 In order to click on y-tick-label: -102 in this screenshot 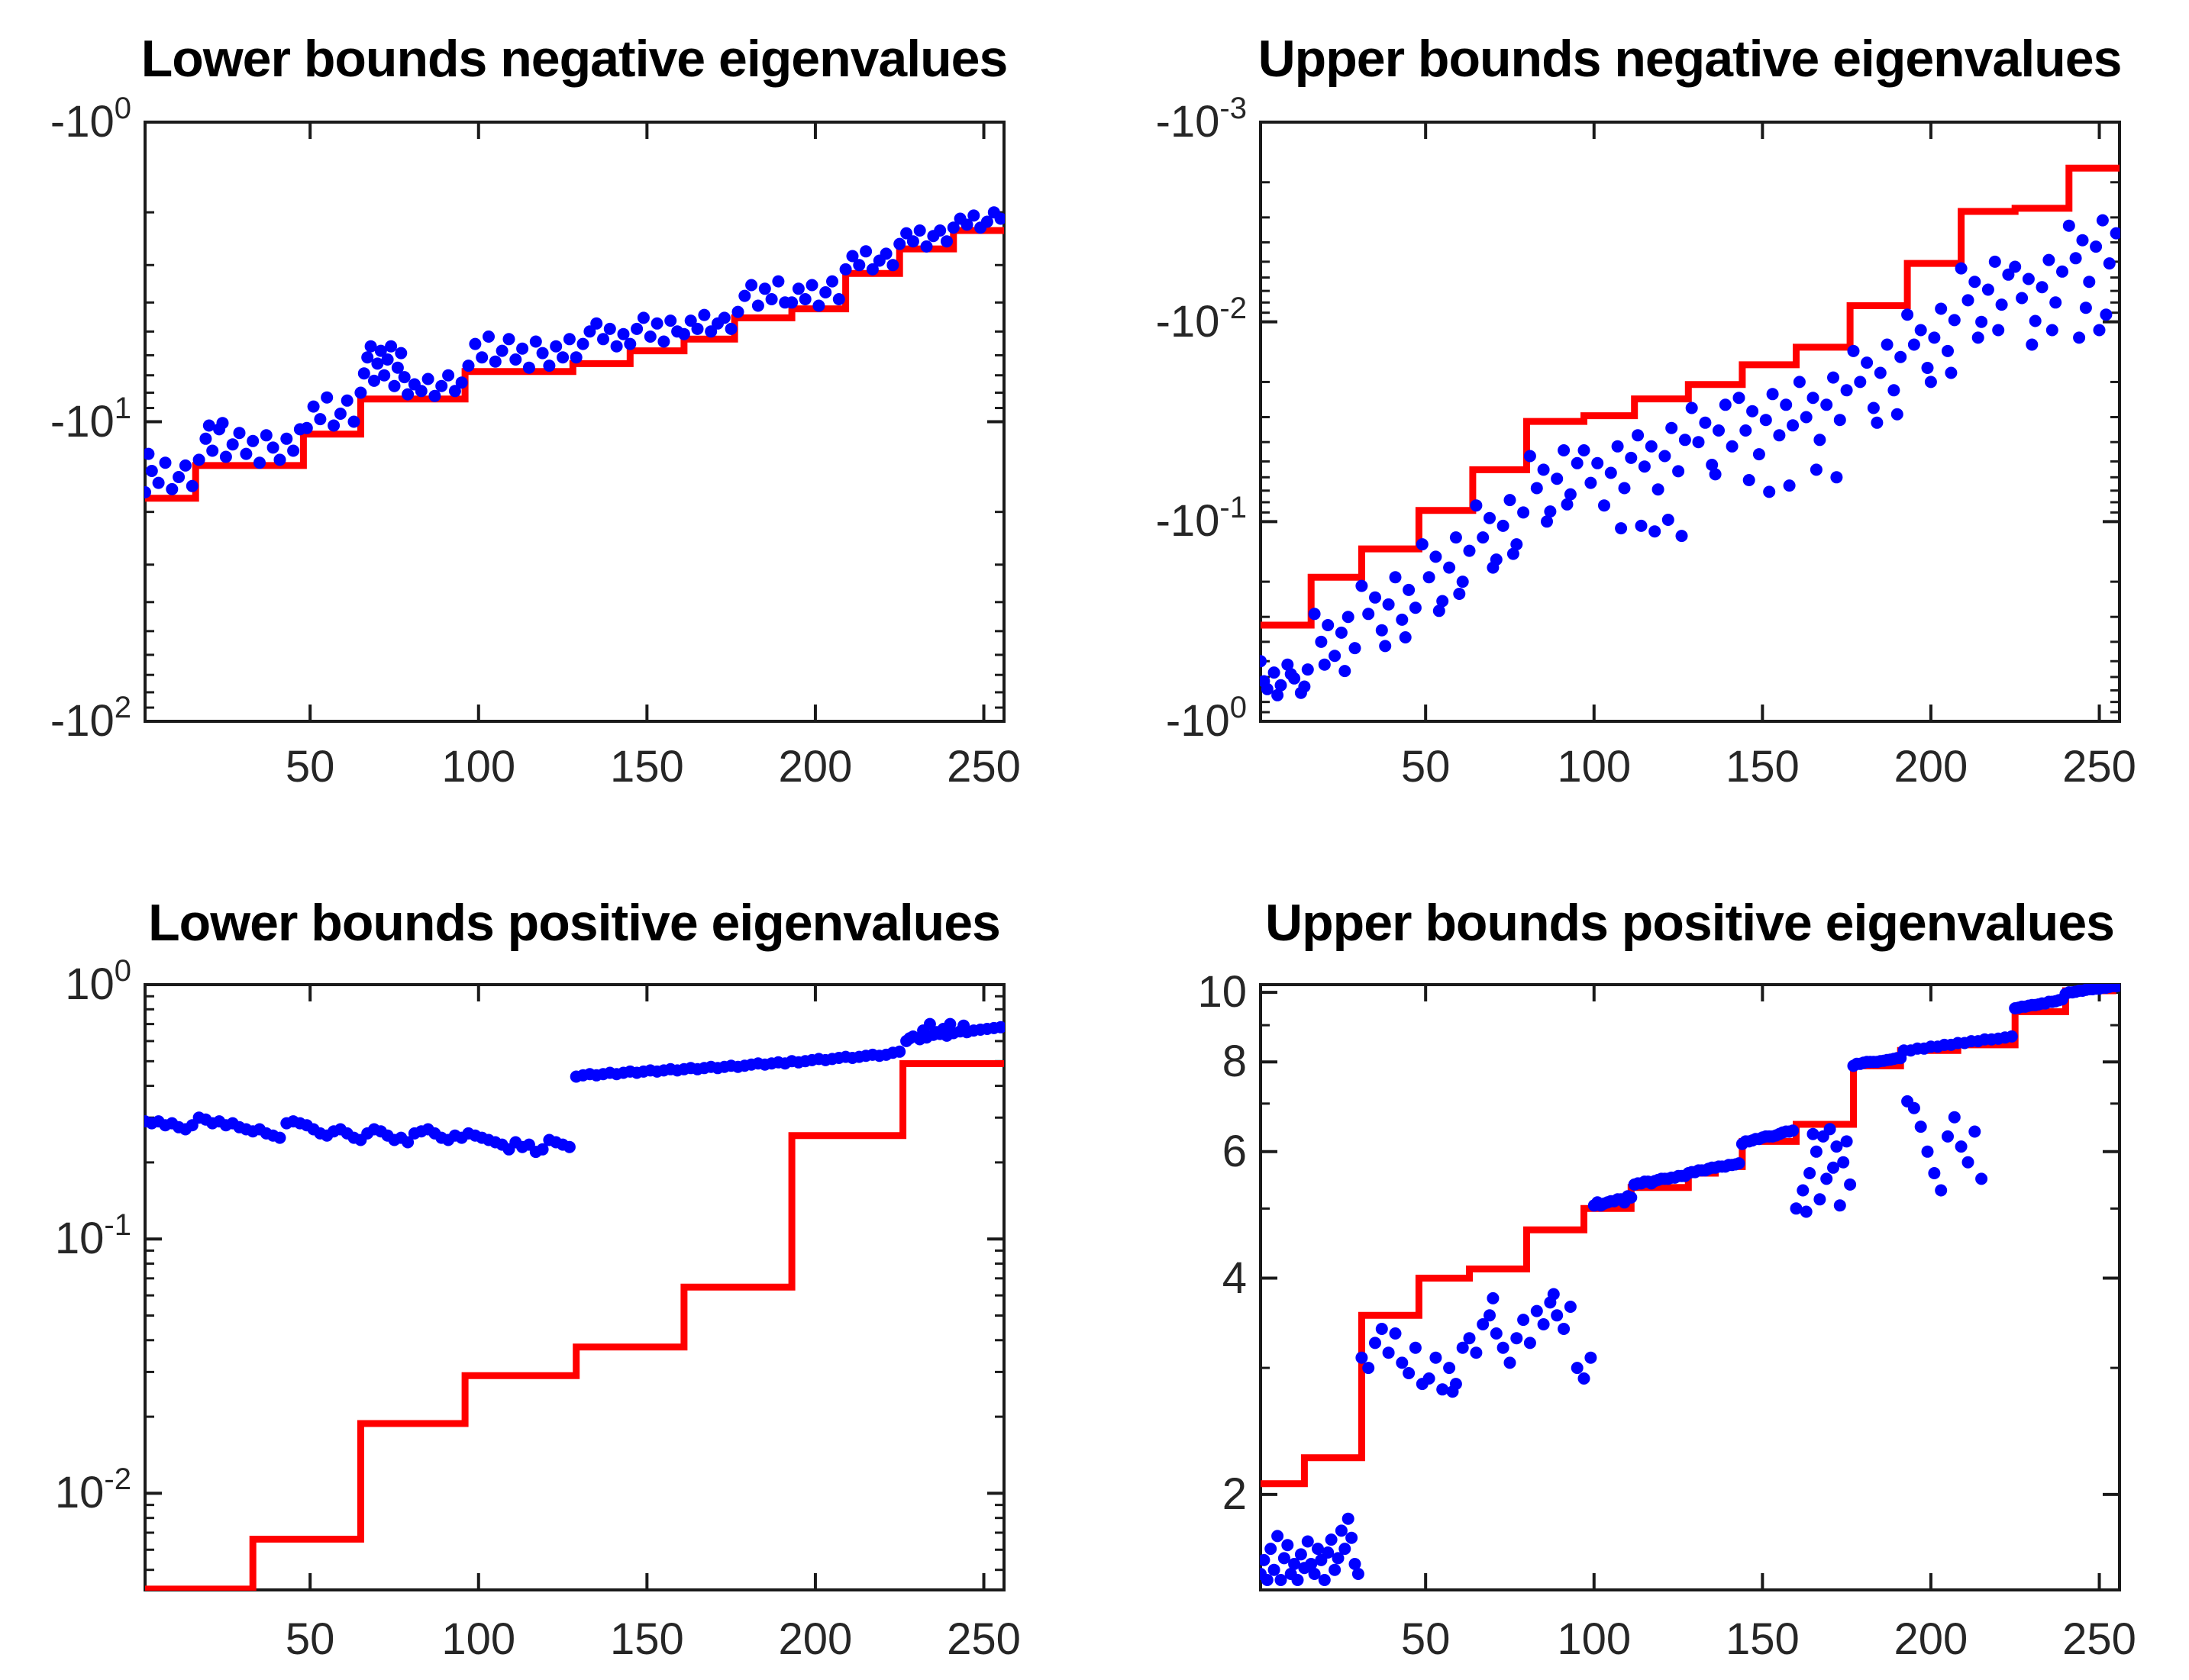, I will do `click(90, 718)`.